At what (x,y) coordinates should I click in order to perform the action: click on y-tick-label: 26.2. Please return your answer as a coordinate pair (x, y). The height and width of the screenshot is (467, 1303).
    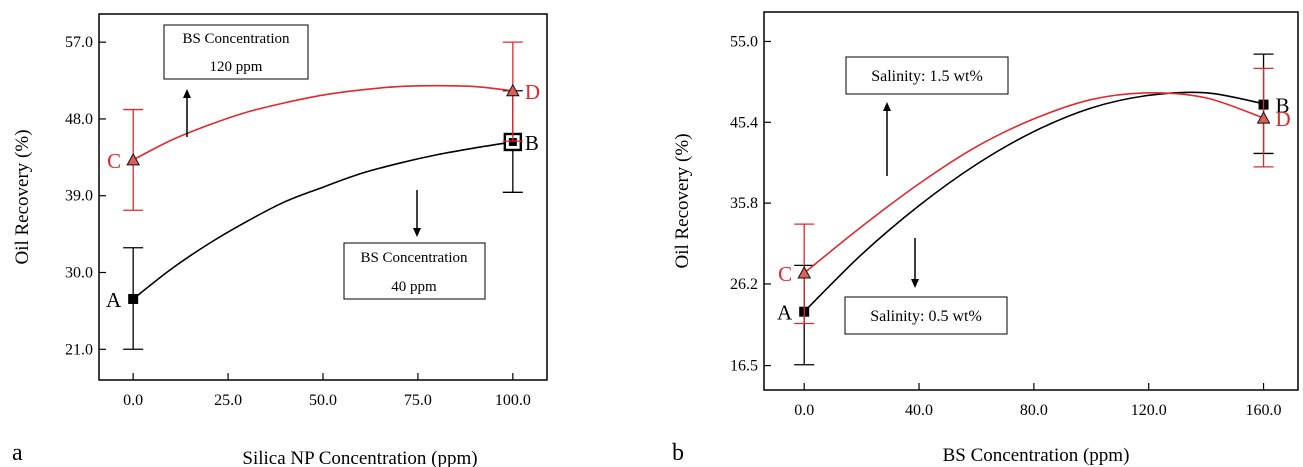
    Looking at the image, I should click on (744, 284).